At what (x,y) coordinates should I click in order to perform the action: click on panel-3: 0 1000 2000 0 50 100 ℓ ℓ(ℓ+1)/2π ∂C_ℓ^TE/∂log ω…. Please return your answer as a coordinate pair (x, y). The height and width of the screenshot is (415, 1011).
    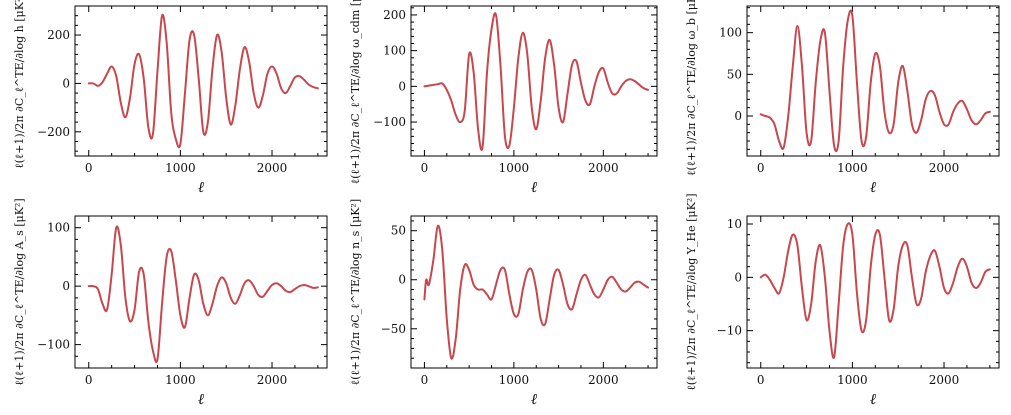
    Looking at the image, I should click on (842, 98).